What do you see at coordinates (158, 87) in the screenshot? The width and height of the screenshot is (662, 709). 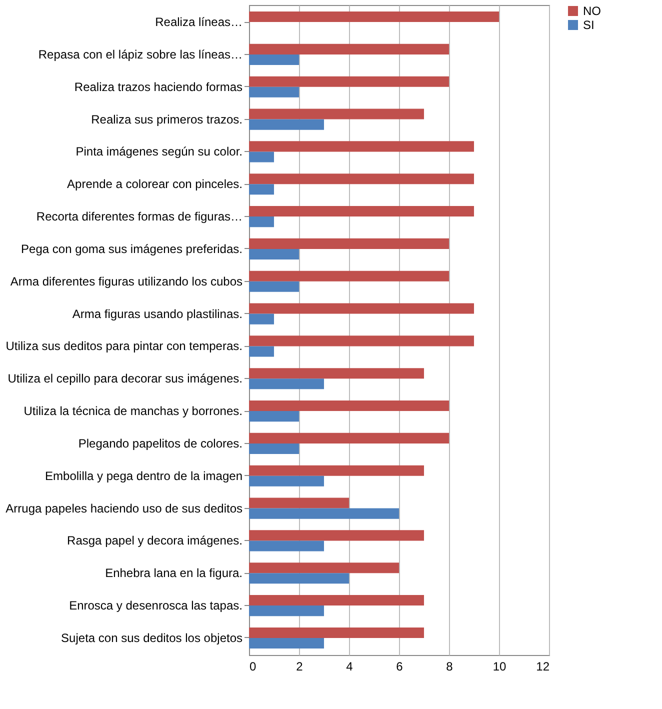 I see `y-tick-label: Realiza trazos haciendo formas` at bounding box center [158, 87].